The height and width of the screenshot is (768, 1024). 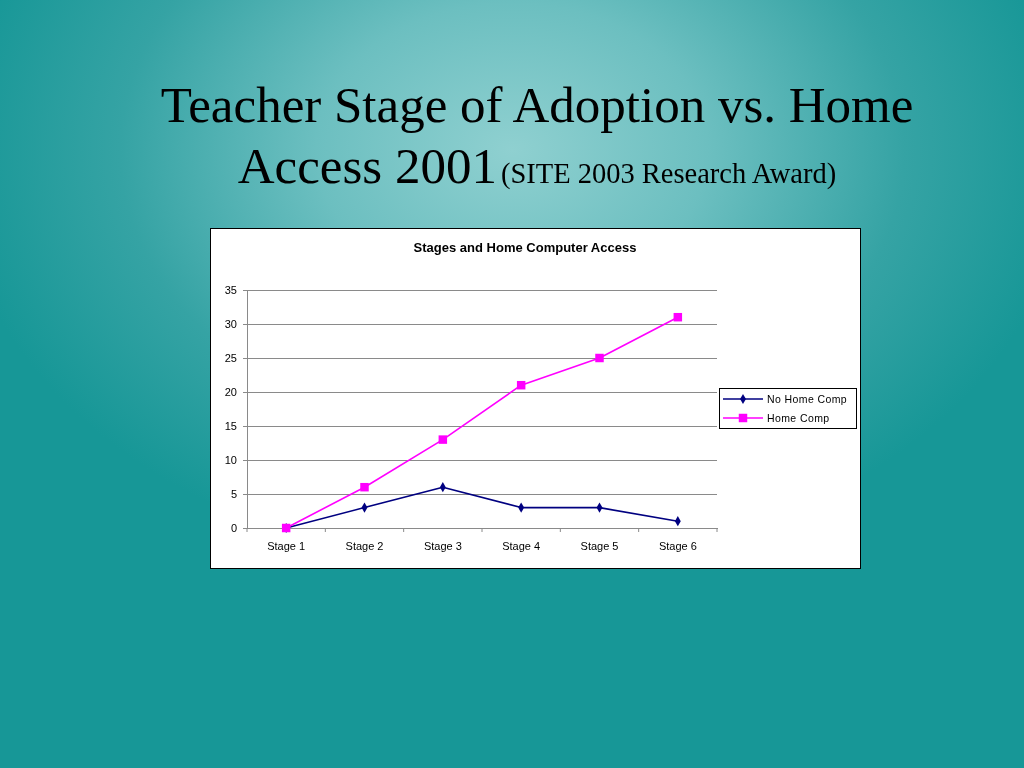 I want to click on x-tick-label: Stage 3, so click(x=442, y=545).